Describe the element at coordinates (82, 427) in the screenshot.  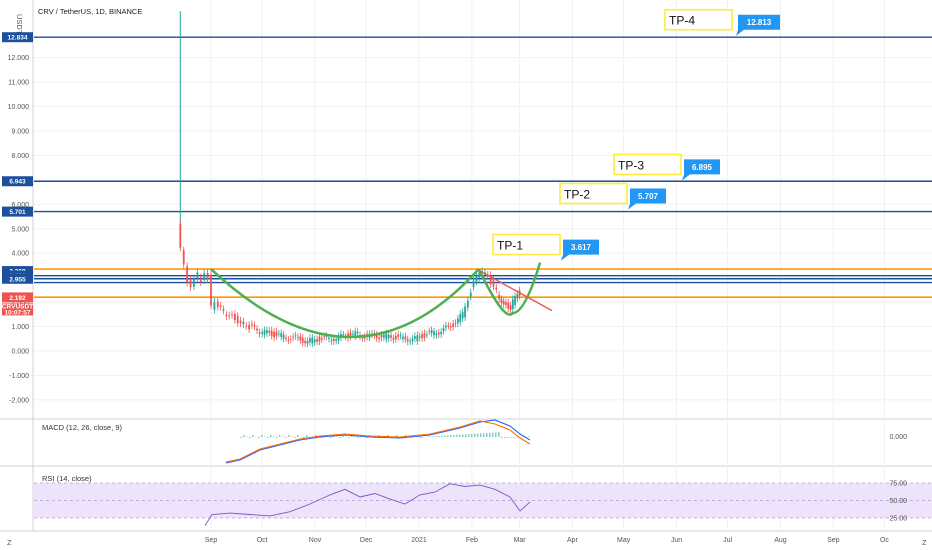
I see `macd-label: MACD (12, 26, close, 9)` at that location.